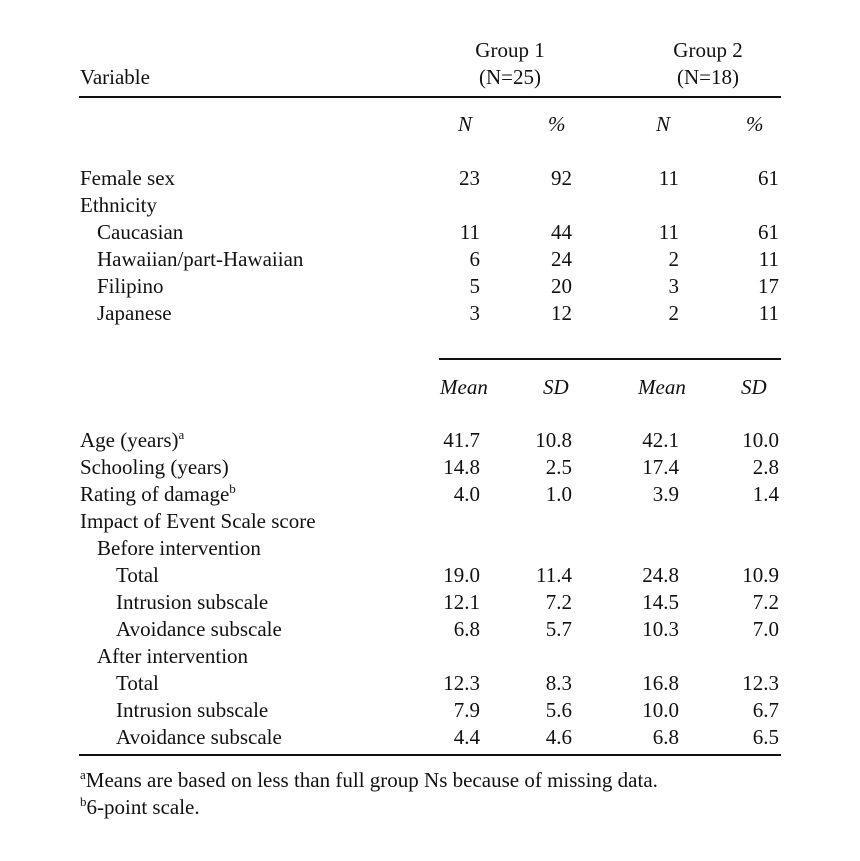 This screenshot has width=860, height=861. What do you see at coordinates (461, 602) in the screenshot?
I see `cell-value: 12.1` at bounding box center [461, 602].